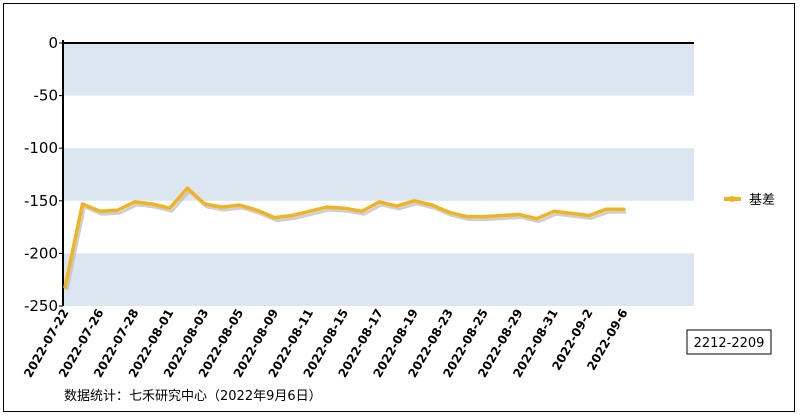 Image resolution: width=800 pixels, height=417 pixels. Describe the element at coordinates (41, 148) in the screenshot. I see `y-tick-label: -100` at that location.